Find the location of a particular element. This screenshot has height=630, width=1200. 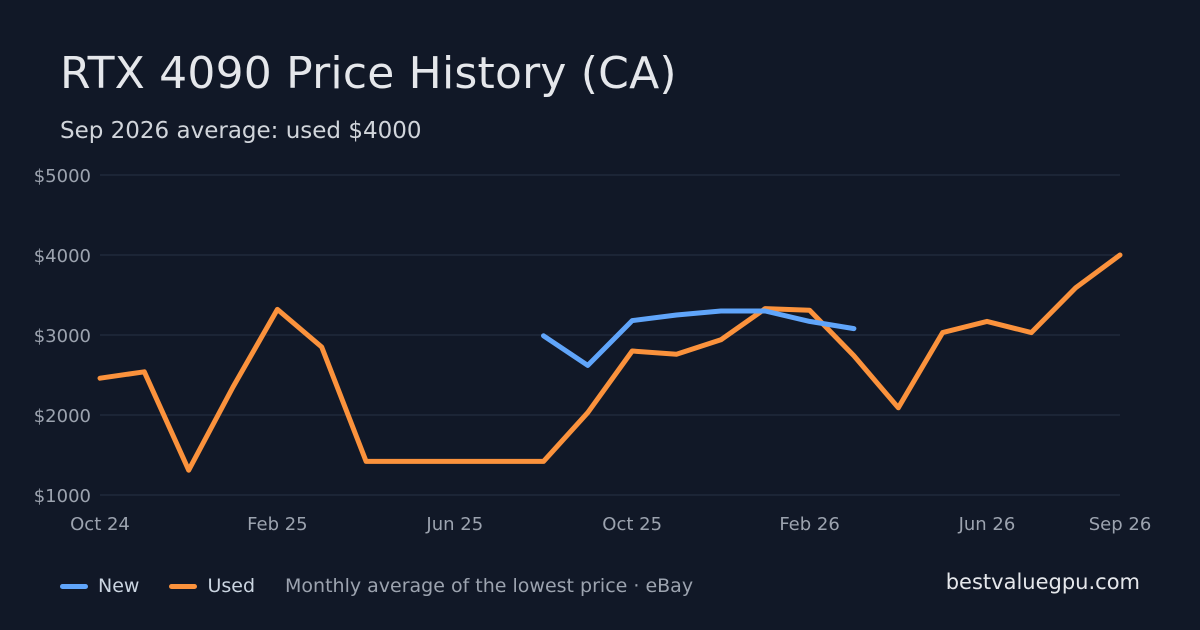

legend-swatch-used is located at coordinates (183, 586).